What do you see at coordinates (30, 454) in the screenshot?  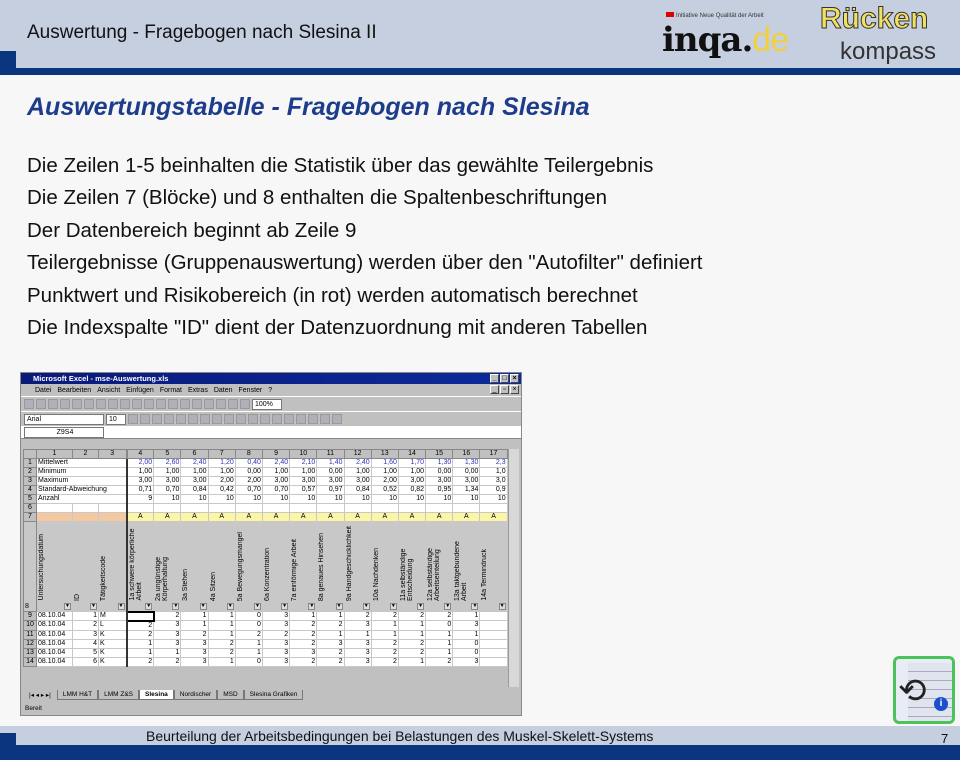 I see `select-all-corner` at bounding box center [30, 454].